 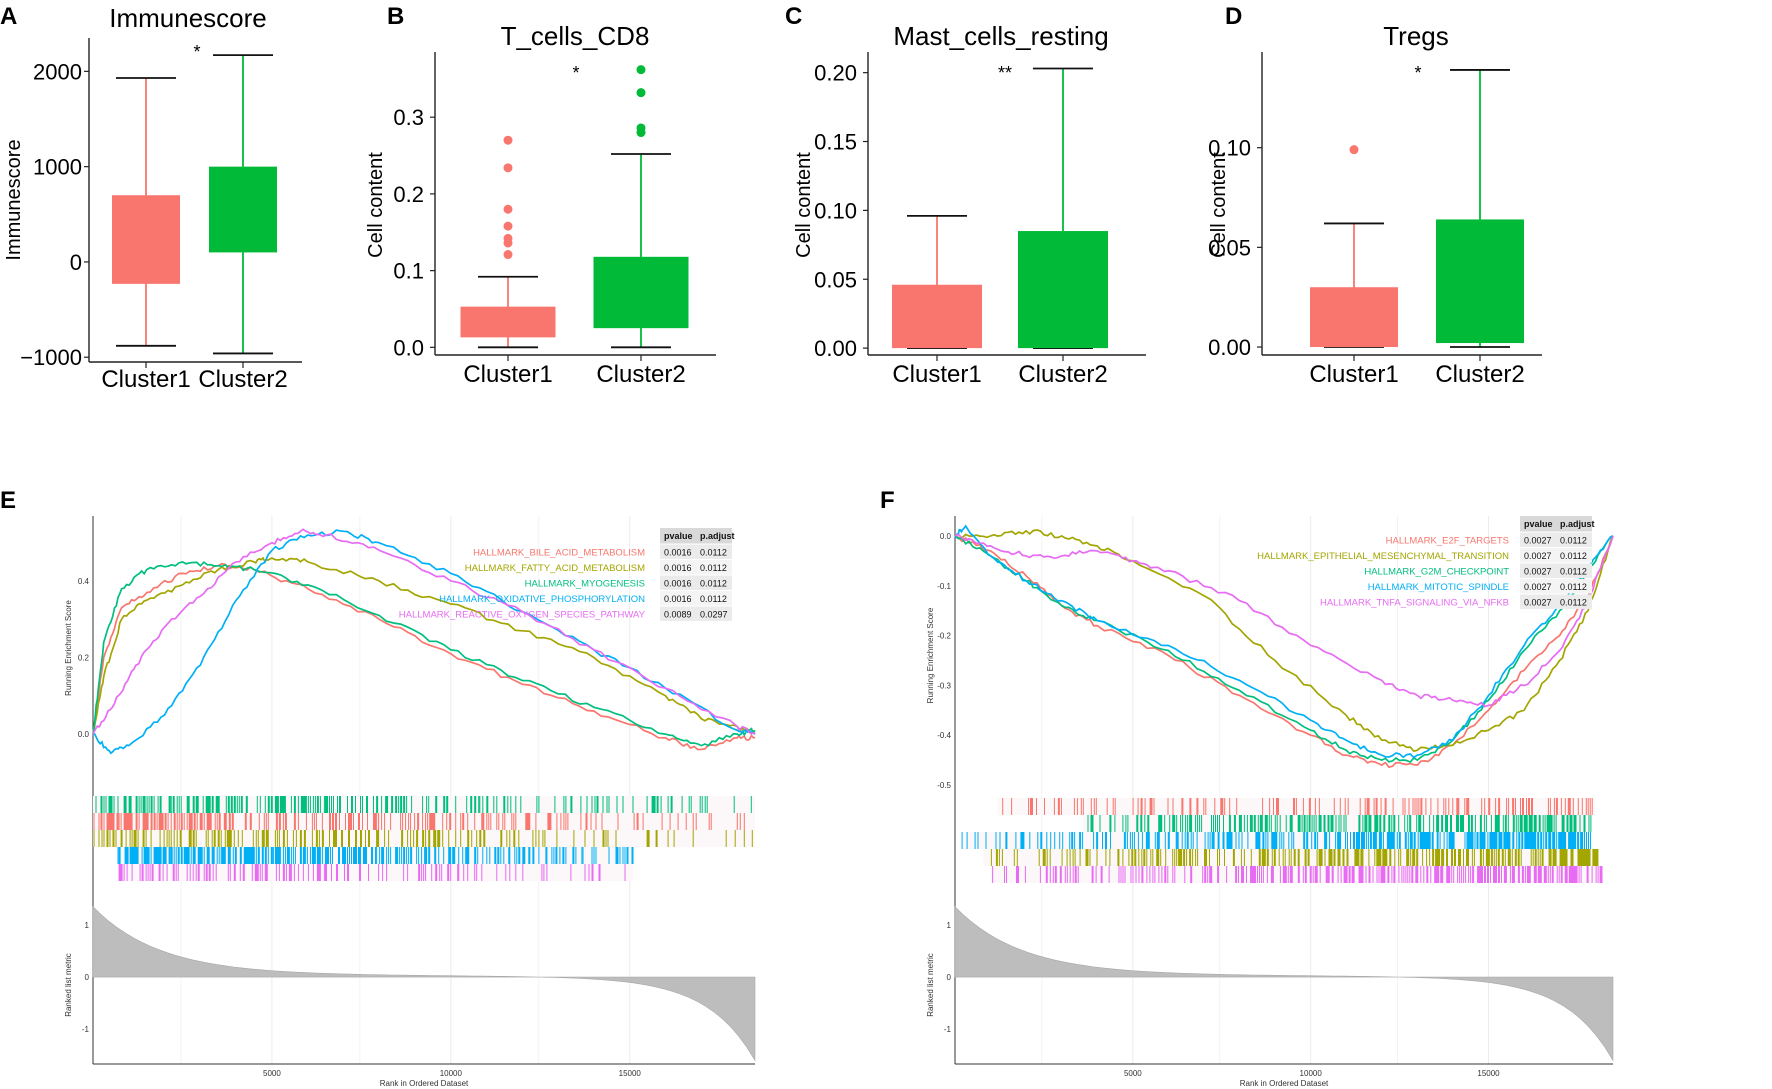 What do you see at coordinates (944, 785) in the screenshot?
I see `y-tick-label: -0.5` at bounding box center [944, 785].